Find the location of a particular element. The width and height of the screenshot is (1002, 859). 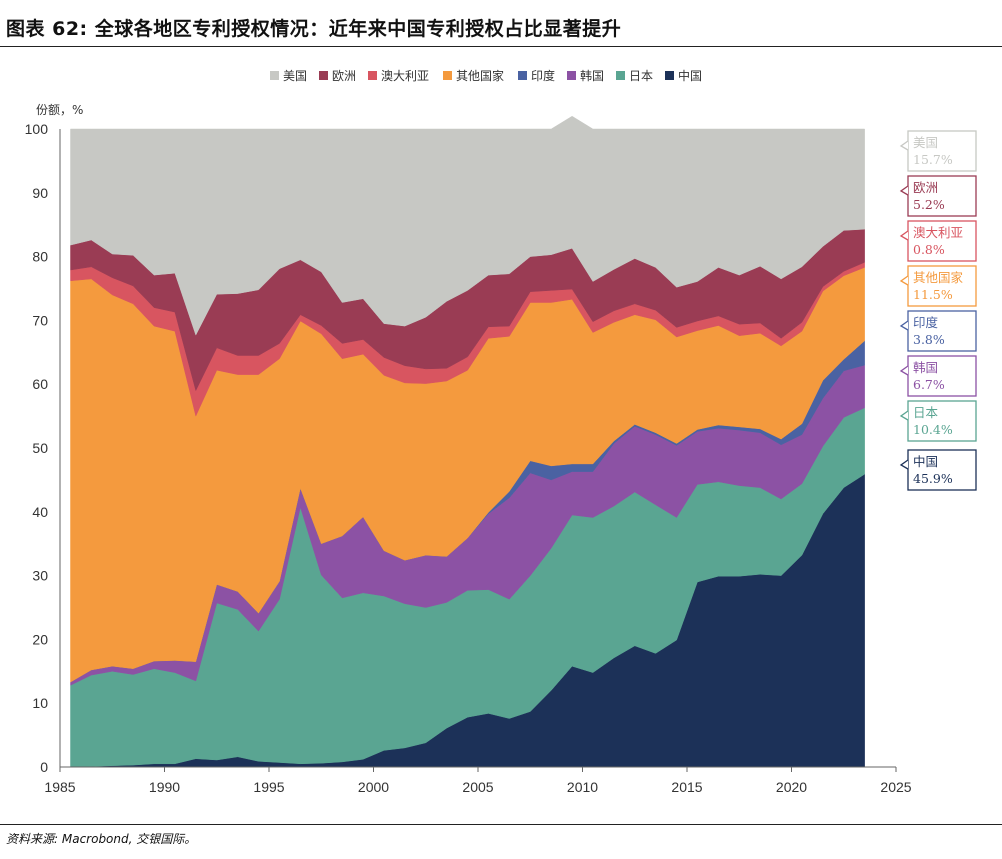

y-tick-label: 30 is located at coordinates (40, 576).